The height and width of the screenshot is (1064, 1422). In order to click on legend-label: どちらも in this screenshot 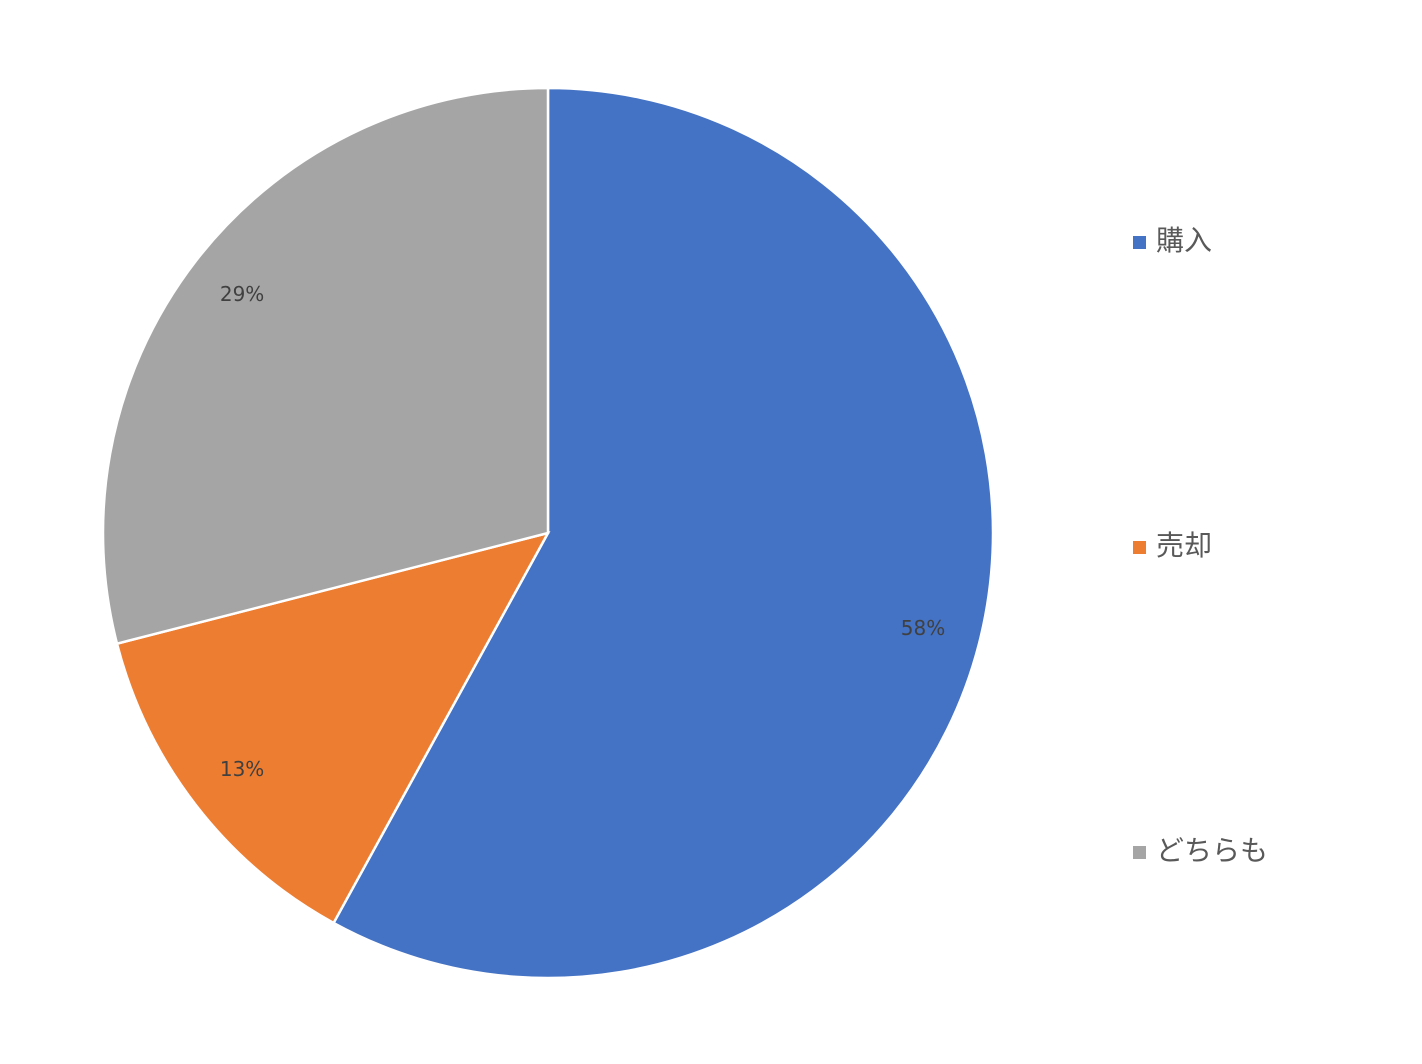, I will do `click(1212, 850)`.